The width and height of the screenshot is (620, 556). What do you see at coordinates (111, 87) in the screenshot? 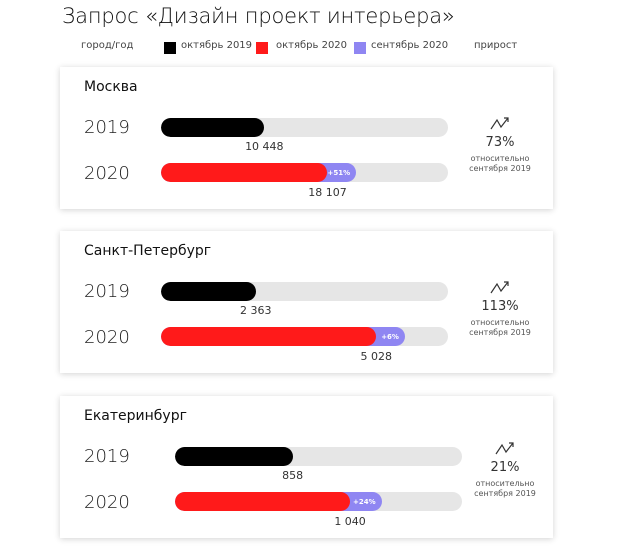
I see `city-name: Москва` at bounding box center [111, 87].